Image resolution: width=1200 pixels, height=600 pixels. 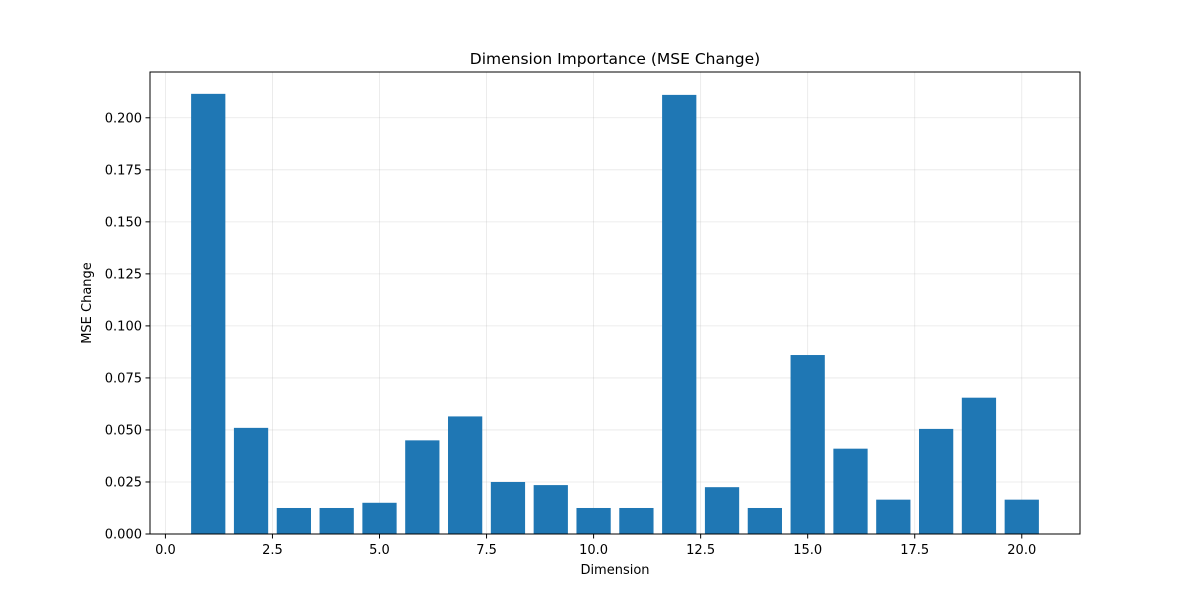 What do you see at coordinates (486, 550) in the screenshot?
I see `x-tick-label: 7.5` at bounding box center [486, 550].